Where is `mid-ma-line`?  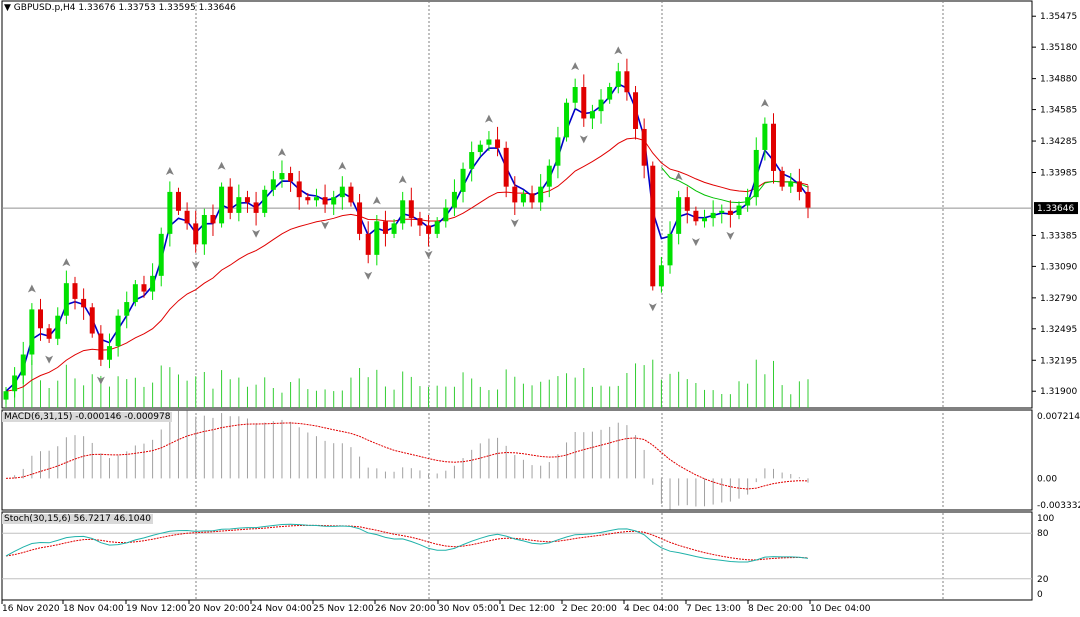
mid-ma-line is located at coordinates (735, 185).